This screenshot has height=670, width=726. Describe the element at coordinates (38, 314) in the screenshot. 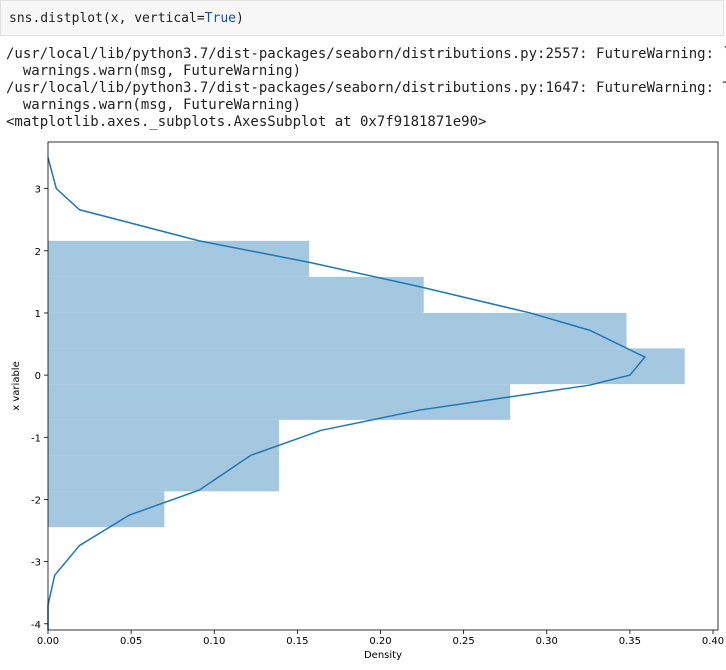

I see `y-tick-label: 1` at that location.